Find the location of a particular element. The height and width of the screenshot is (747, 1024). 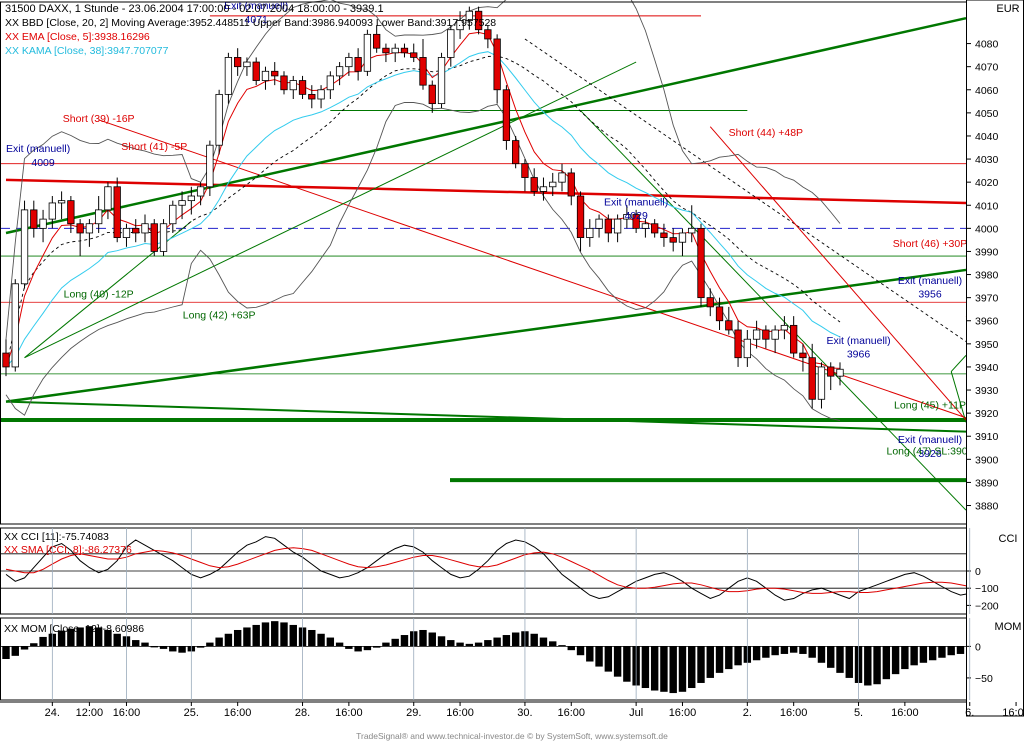

price-tick-label: 4040 is located at coordinates (987, 137).